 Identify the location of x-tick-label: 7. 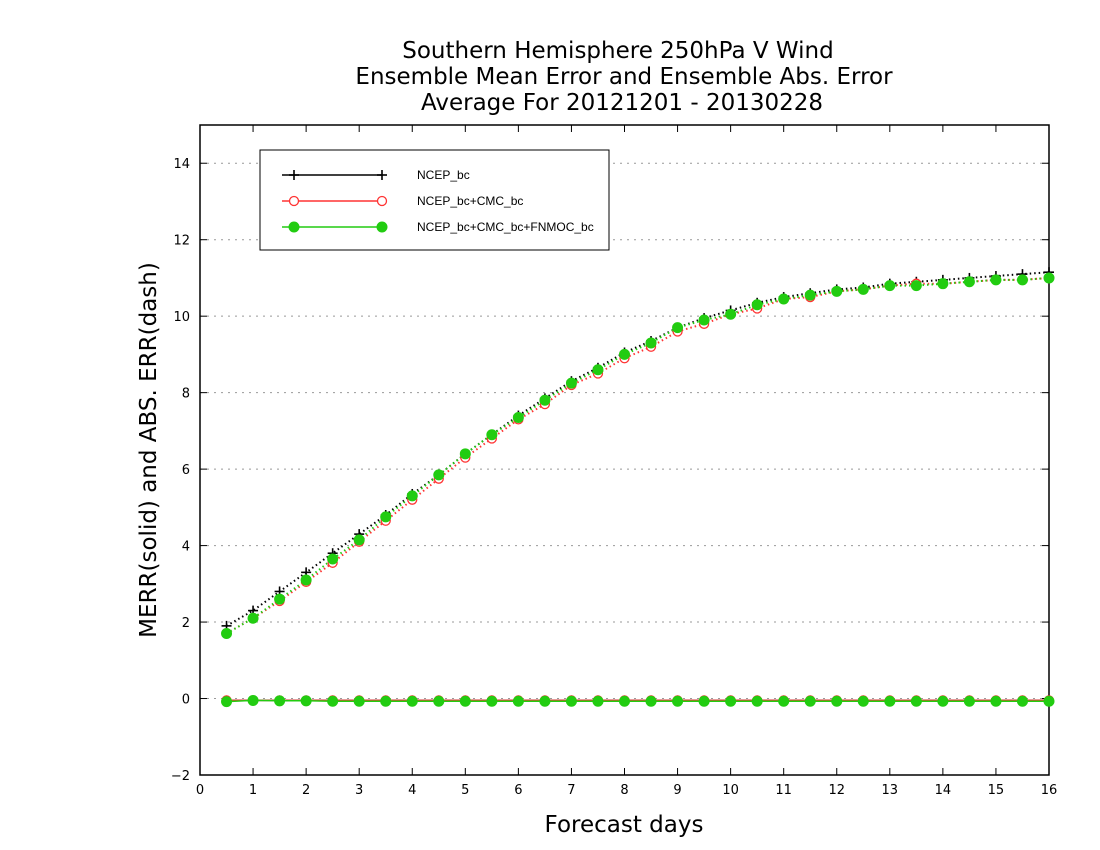
(571, 790).